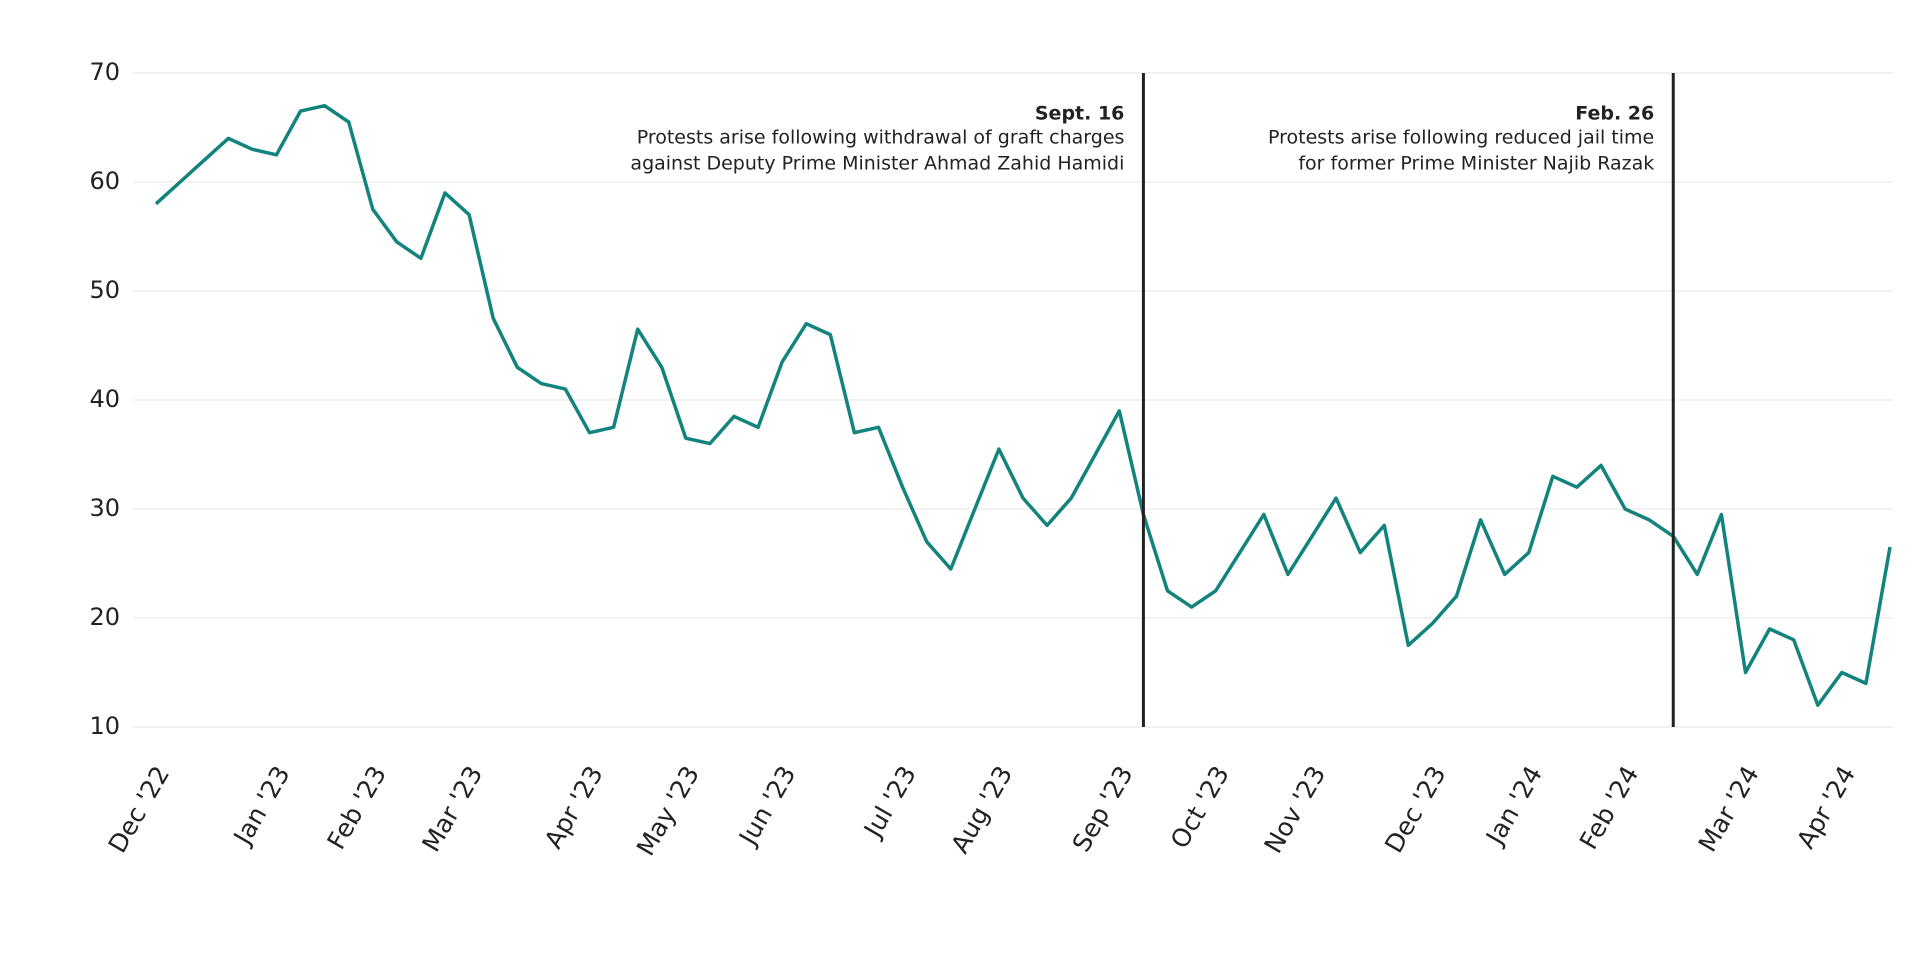  Describe the element at coordinates (104, 290) in the screenshot. I see `y-tick-label: 50` at that location.